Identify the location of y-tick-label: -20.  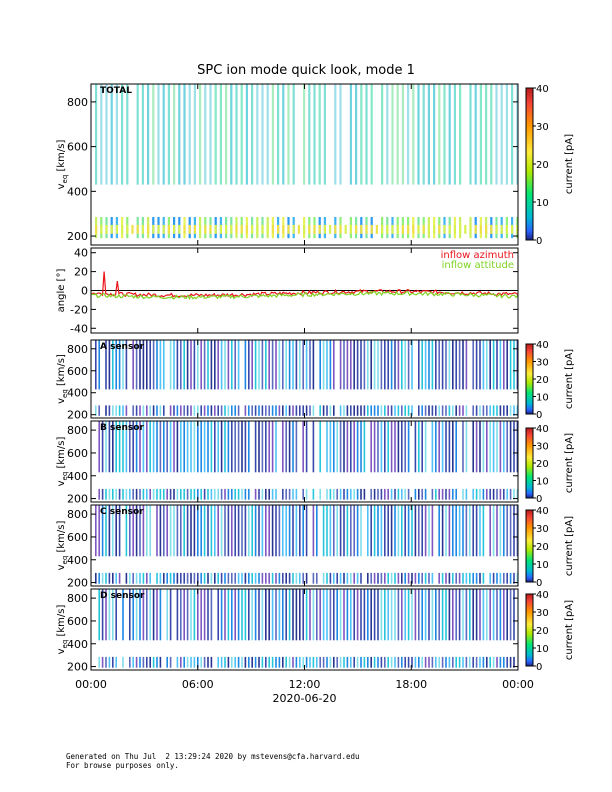
(79, 309).